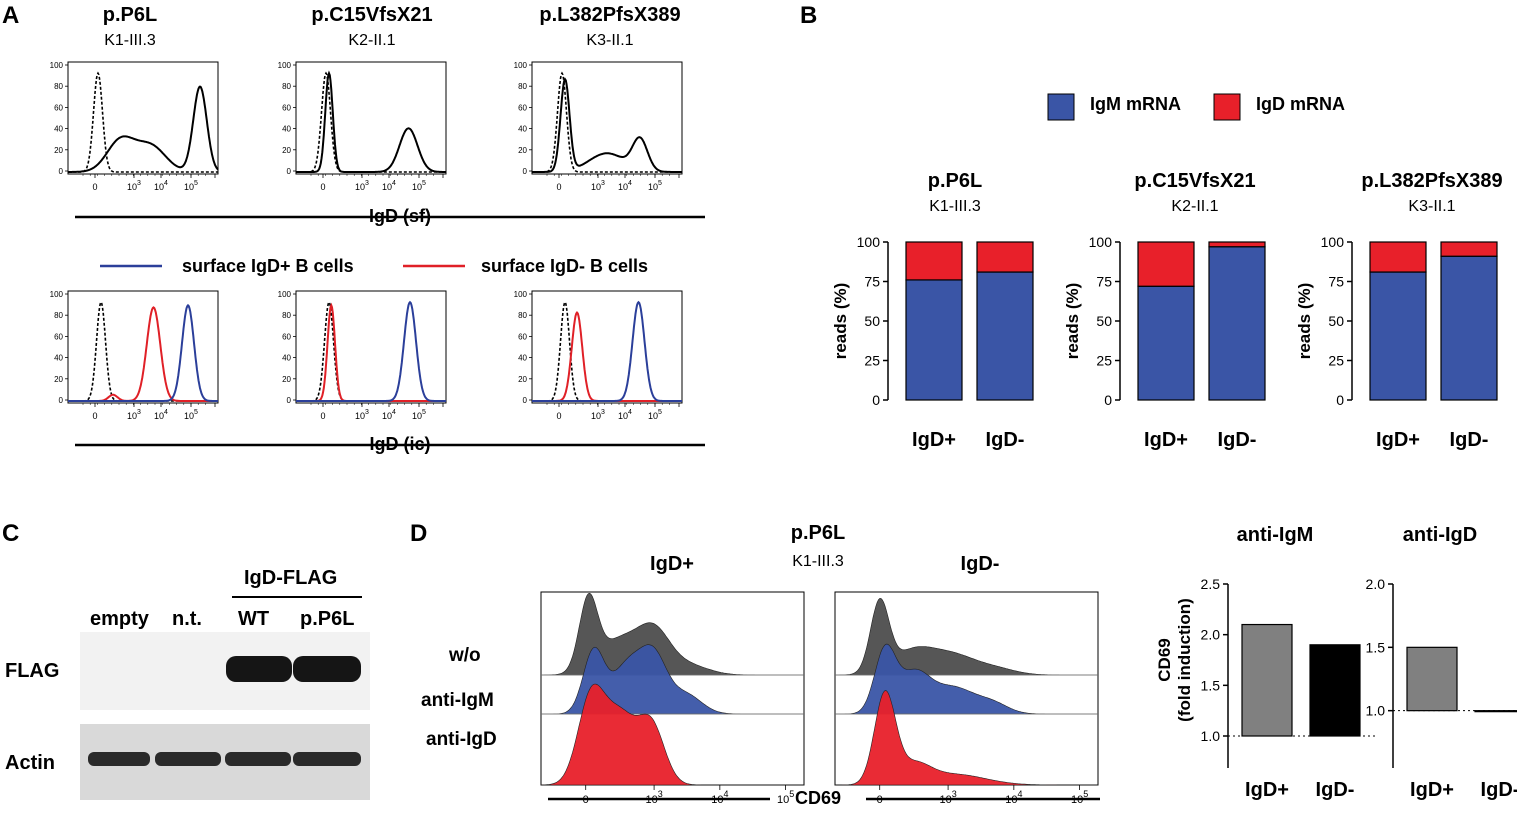  I want to click on flow-igd-neg-xtick-exp: 3, so click(954, 794).